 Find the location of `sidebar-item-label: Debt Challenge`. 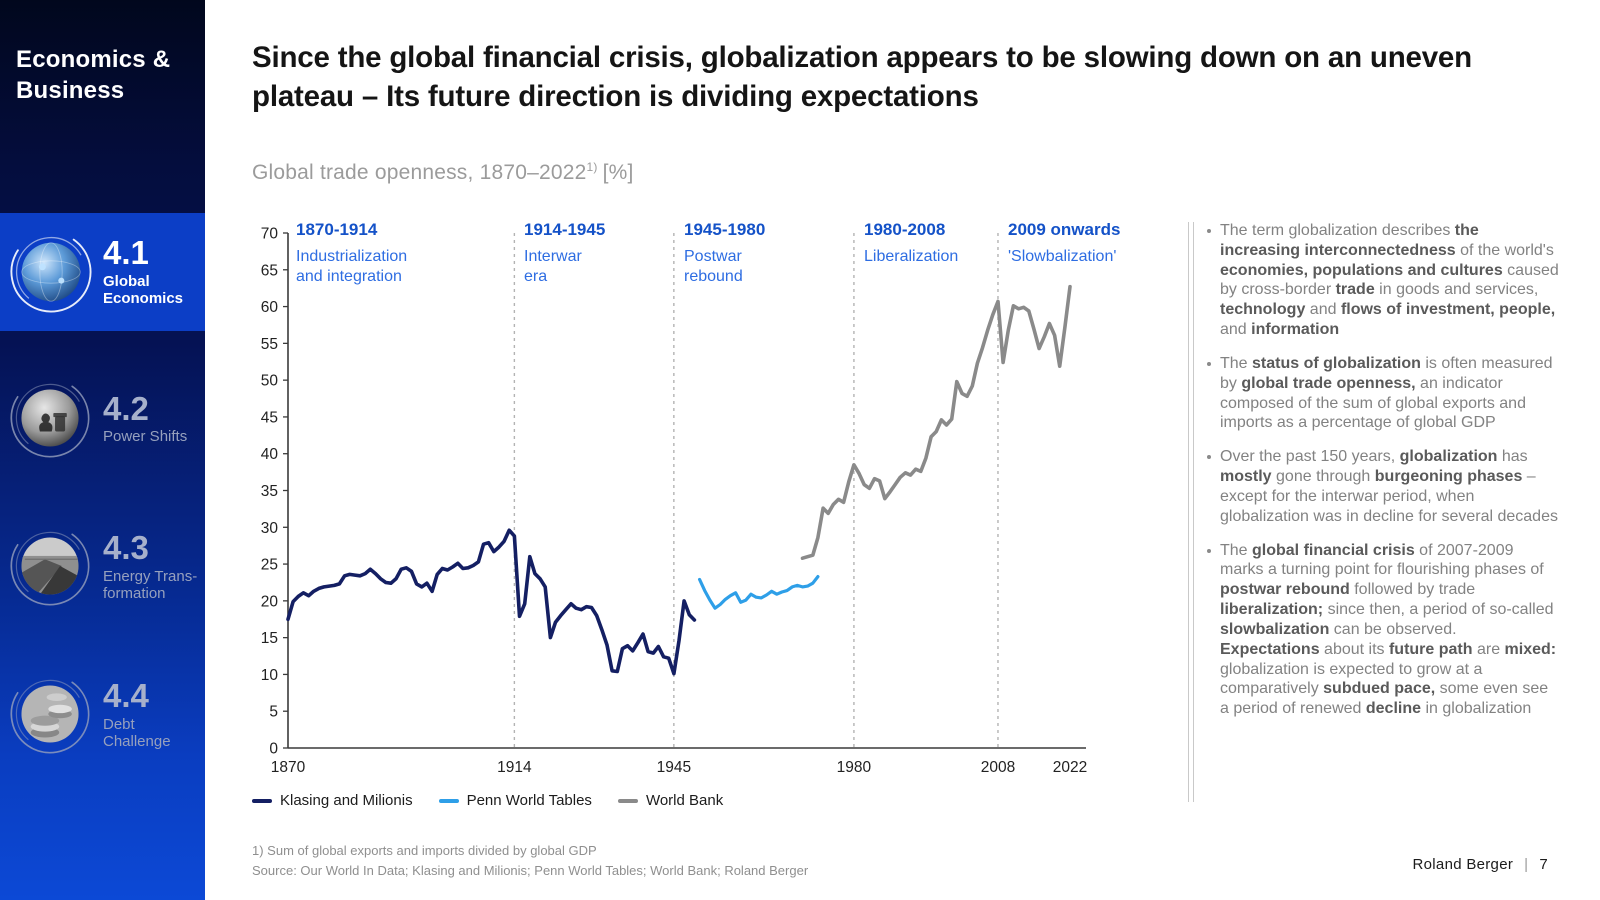

sidebar-item-label: Debt Challenge is located at coordinates (137, 733).